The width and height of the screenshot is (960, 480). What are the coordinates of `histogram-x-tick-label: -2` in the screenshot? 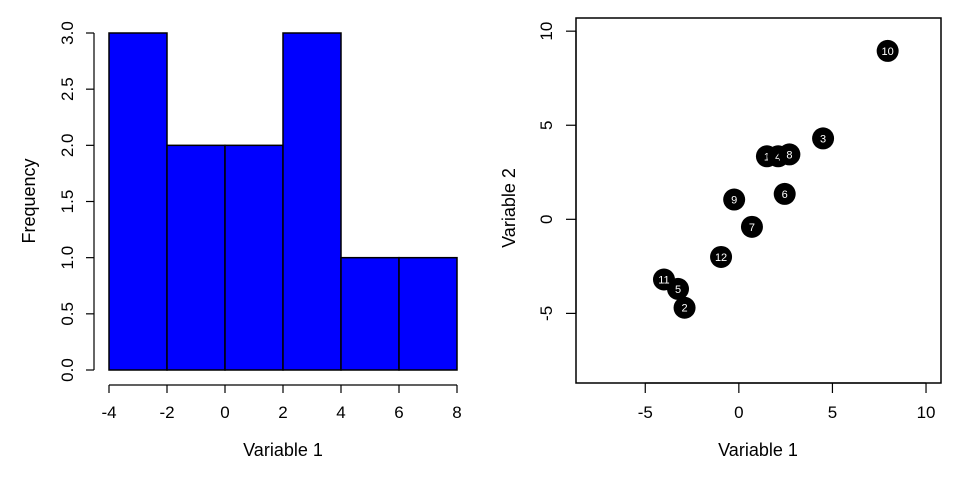 It's located at (166, 412).